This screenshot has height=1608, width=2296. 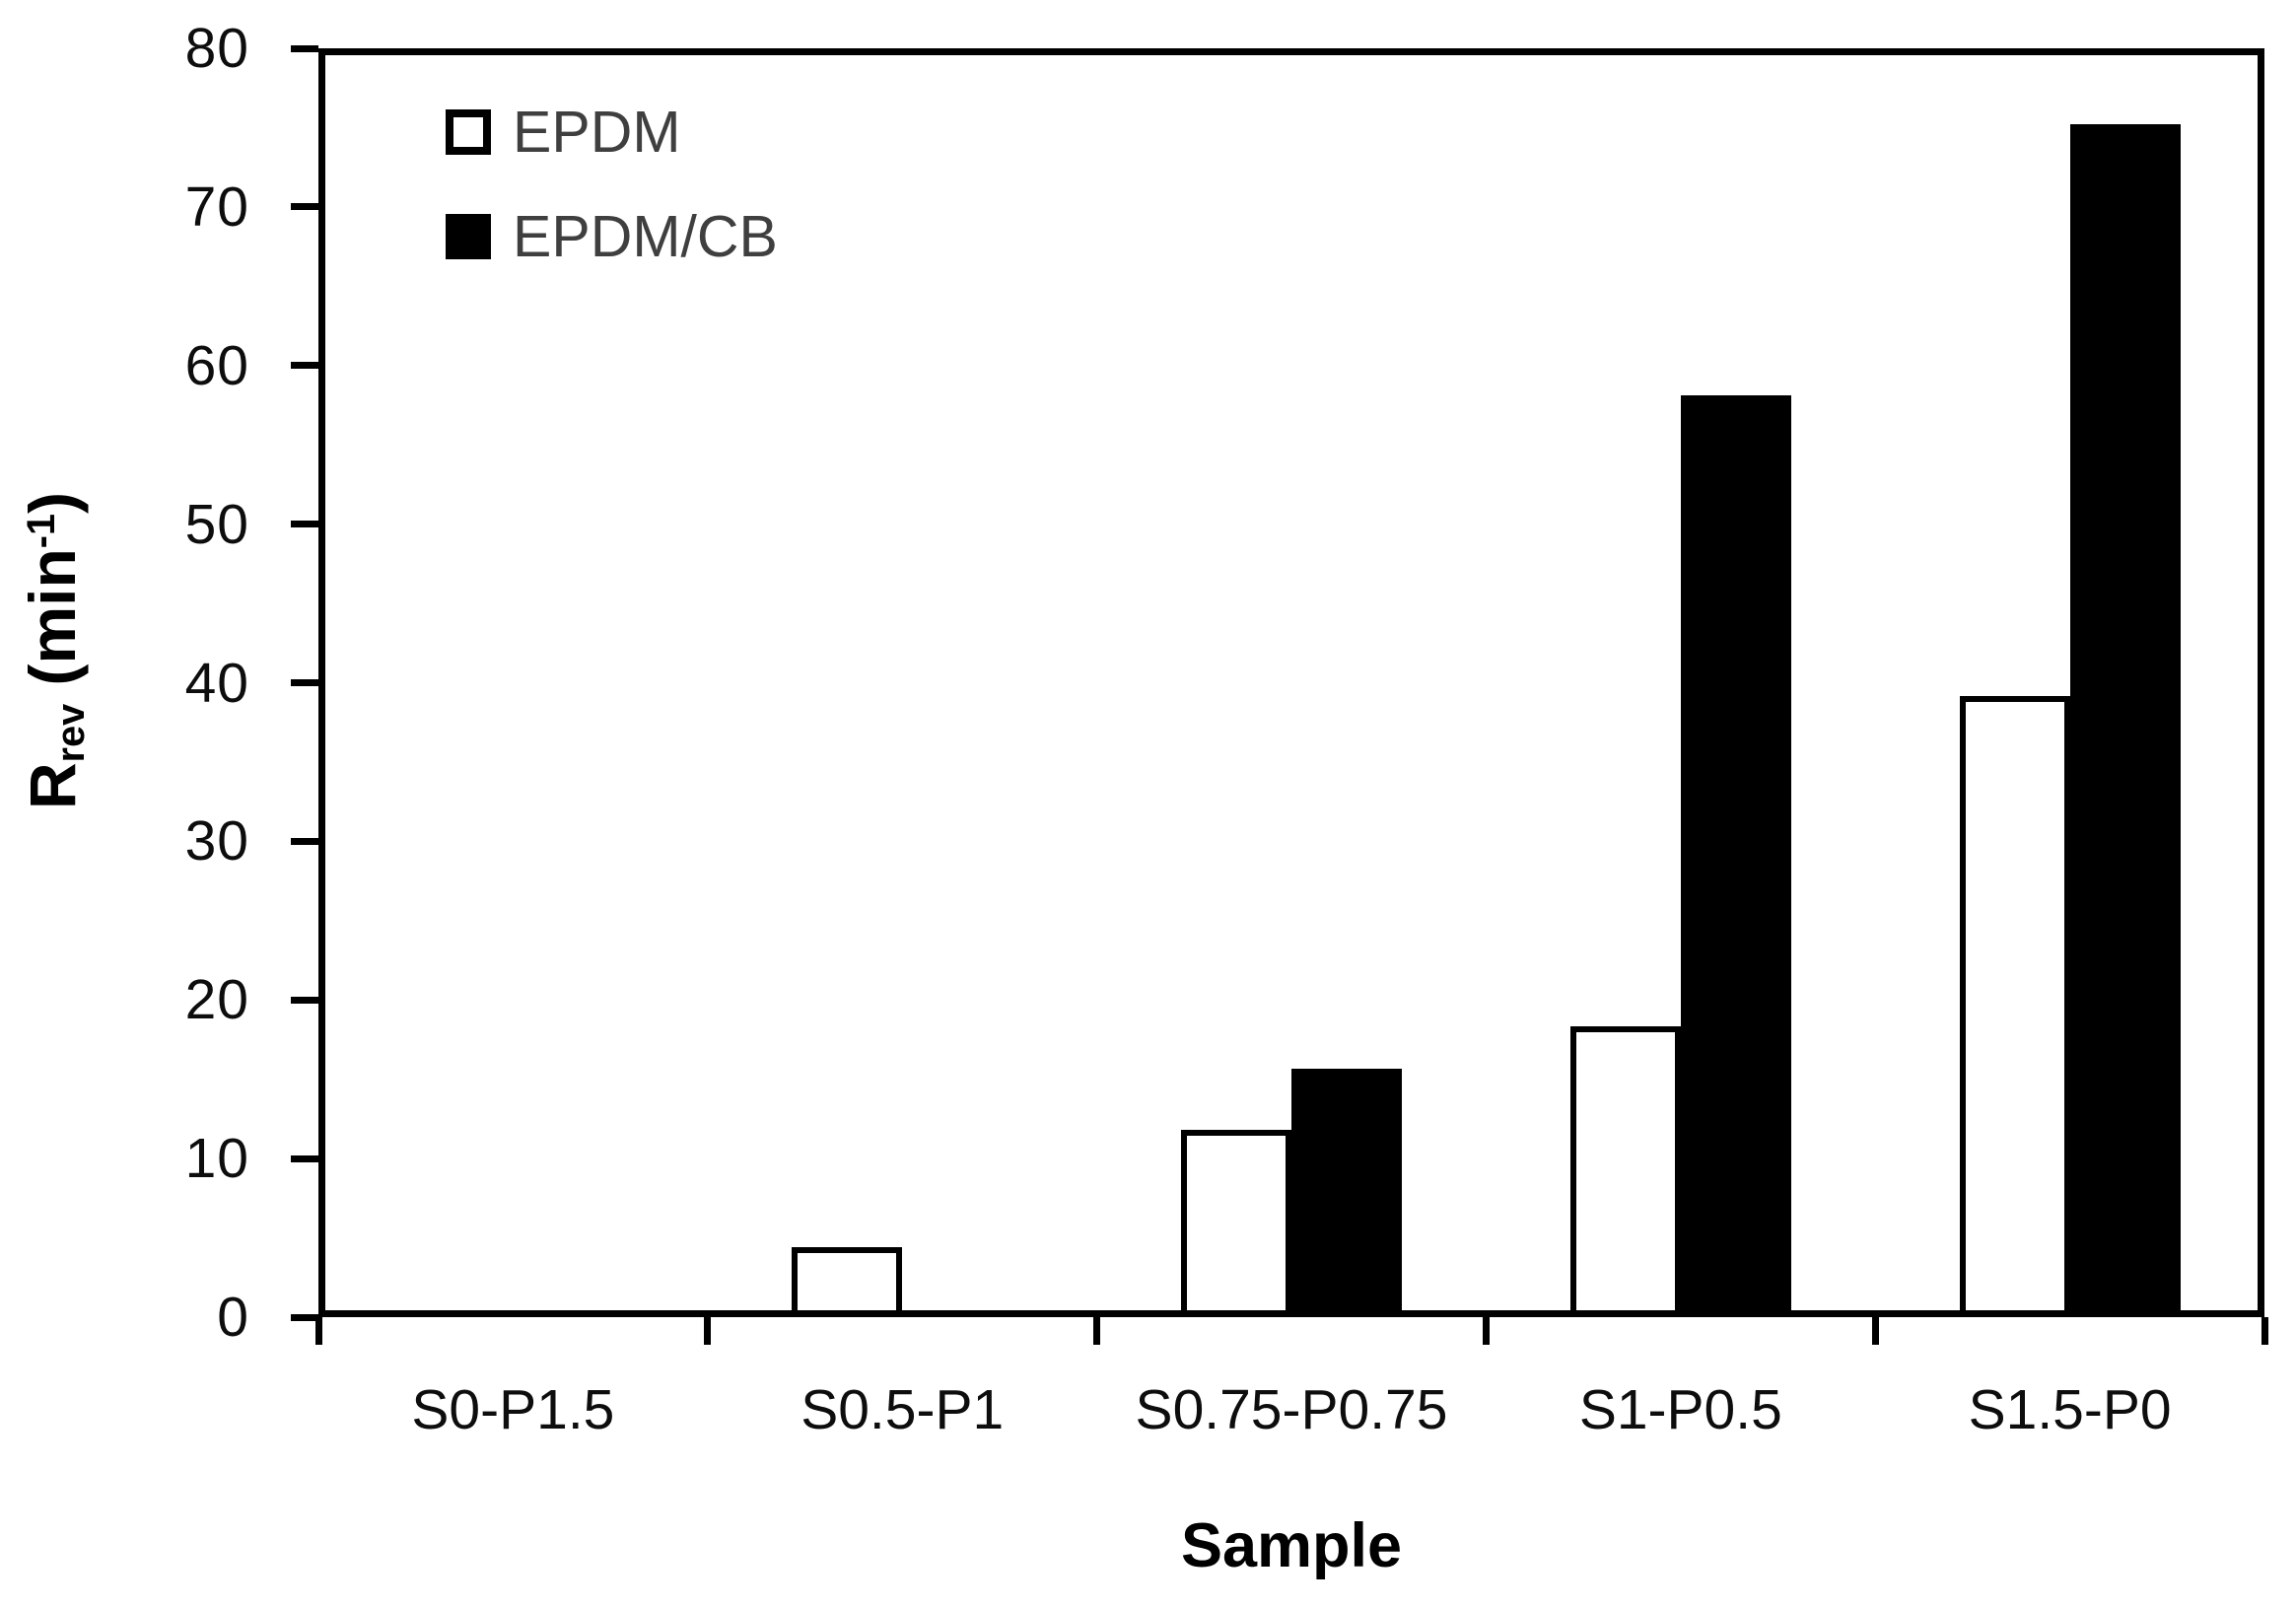 I want to click on x-category-label-s0-5-p1: S0.5-P1, so click(x=902, y=1409).